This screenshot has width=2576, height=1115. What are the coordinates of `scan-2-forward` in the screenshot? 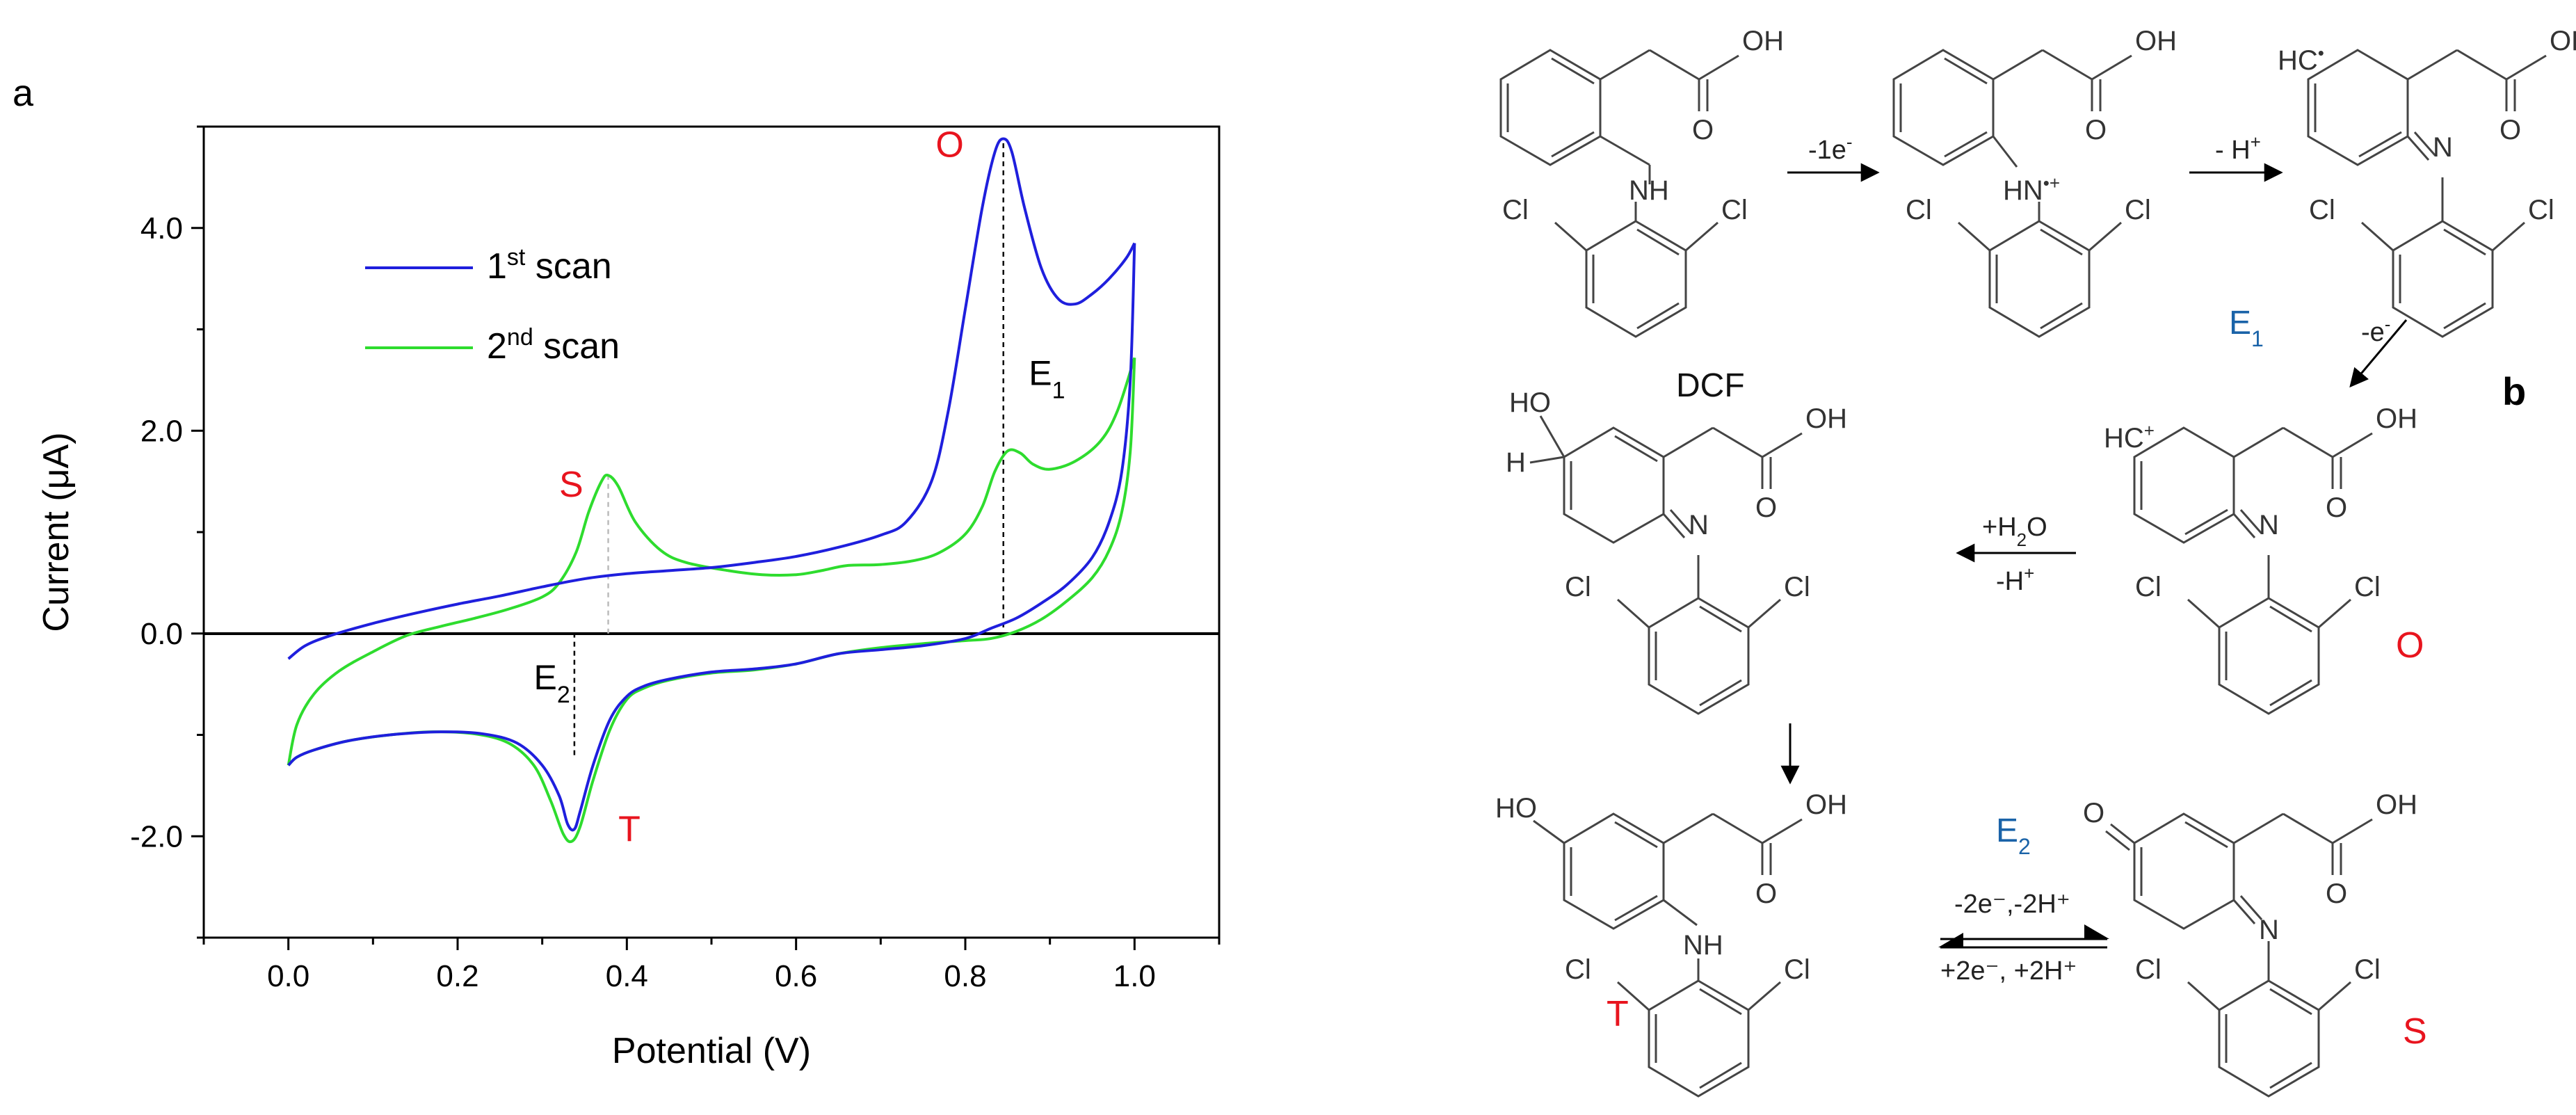 It's located at (711, 561).